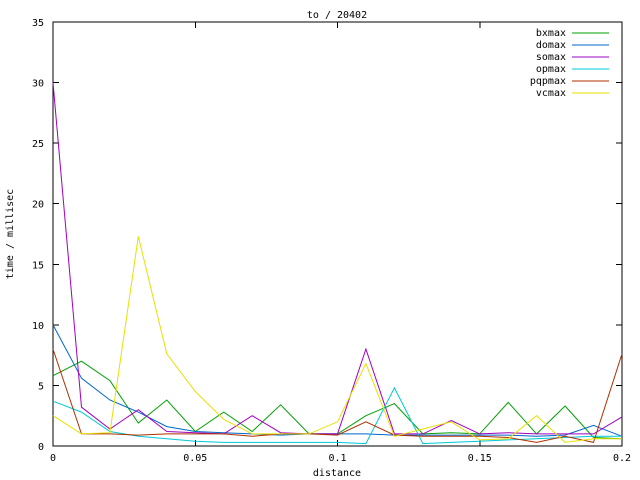 Image resolution: width=640 pixels, height=480 pixels. What do you see at coordinates (337, 15) in the screenshot?
I see `chart-title: to / 20402` at bounding box center [337, 15].